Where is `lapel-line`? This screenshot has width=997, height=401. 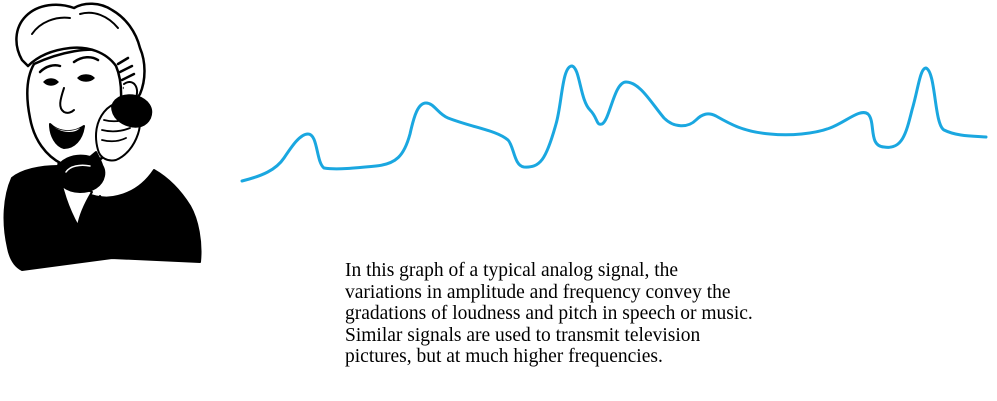 lapel-line is located at coordinates (109, 221).